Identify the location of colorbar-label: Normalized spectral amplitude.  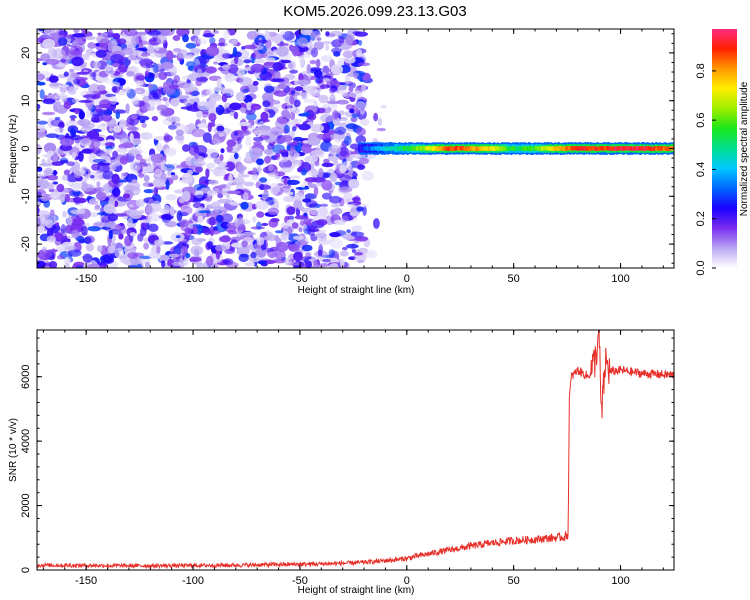
(744, 148).